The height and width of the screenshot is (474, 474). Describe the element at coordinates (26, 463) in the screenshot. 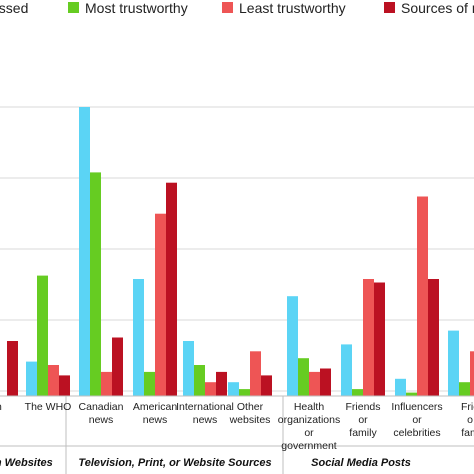

I see `group-label: th Websites` at that location.